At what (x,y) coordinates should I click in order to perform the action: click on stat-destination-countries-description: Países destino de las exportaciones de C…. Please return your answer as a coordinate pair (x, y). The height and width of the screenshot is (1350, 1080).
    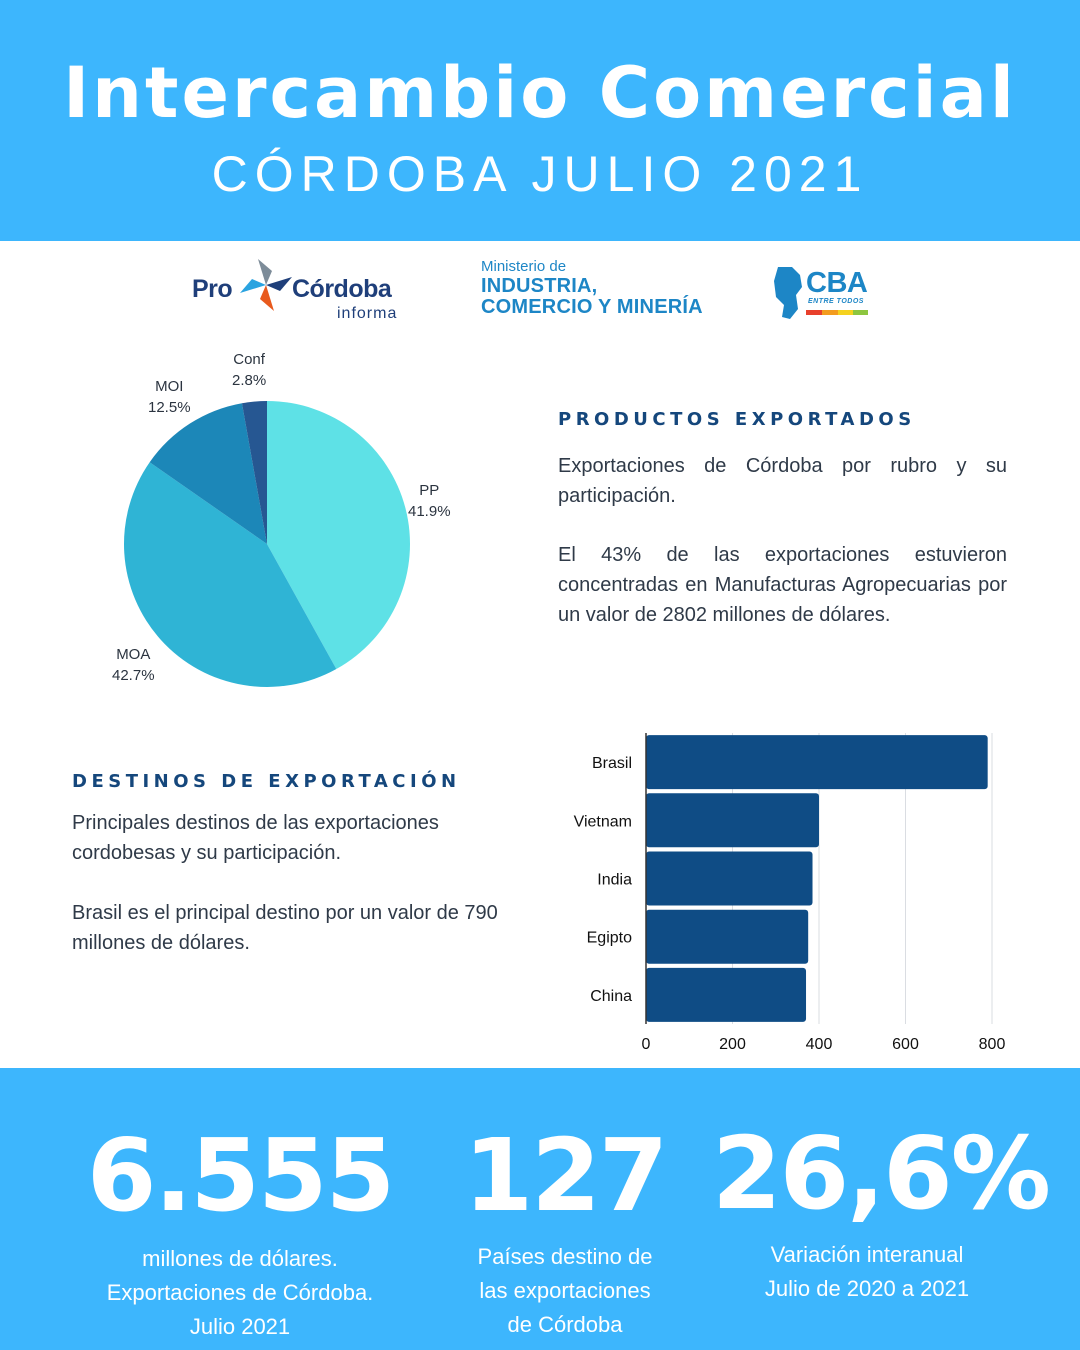
    Looking at the image, I should click on (565, 1291).